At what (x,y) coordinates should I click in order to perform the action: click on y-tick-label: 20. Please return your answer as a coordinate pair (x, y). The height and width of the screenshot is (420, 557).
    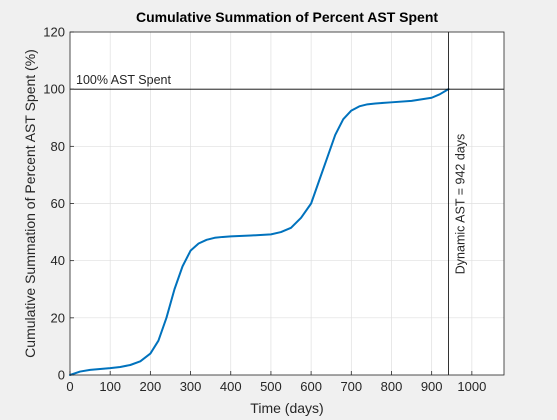
    Looking at the image, I should click on (58, 317).